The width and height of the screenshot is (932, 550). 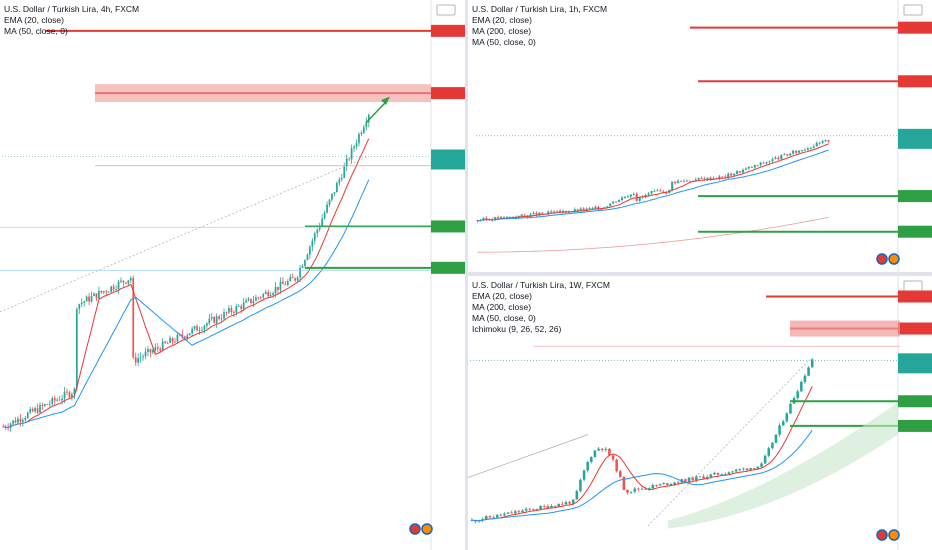 I want to click on ema-line, so click(x=653, y=182).